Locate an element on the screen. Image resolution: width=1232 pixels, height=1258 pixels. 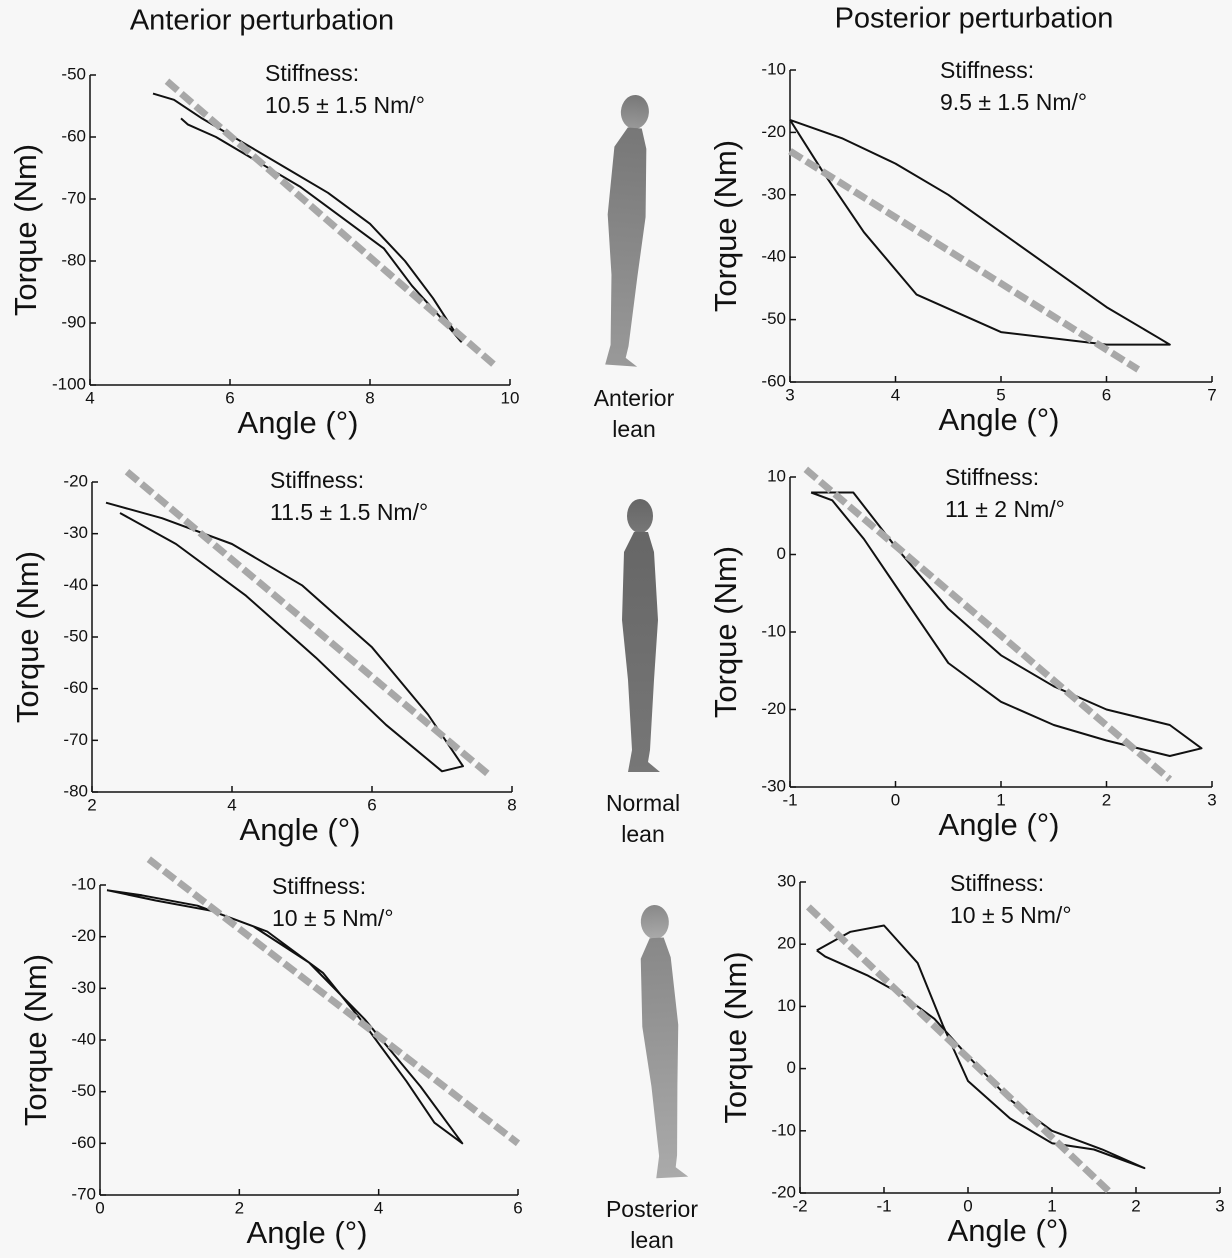
x-tick-label: 0 is located at coordinates (99, 1207).